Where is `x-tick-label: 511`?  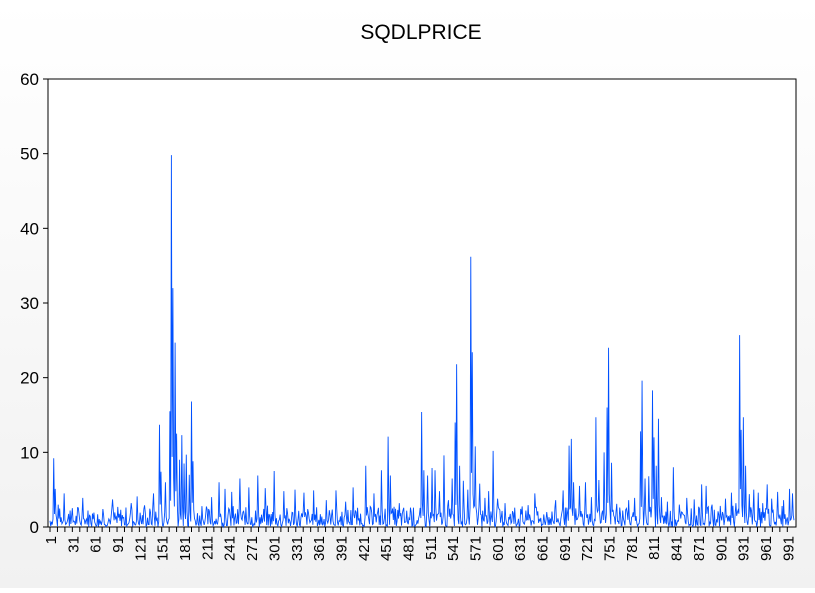 x-tick-label: 511 is located at coordinates (431, 548).